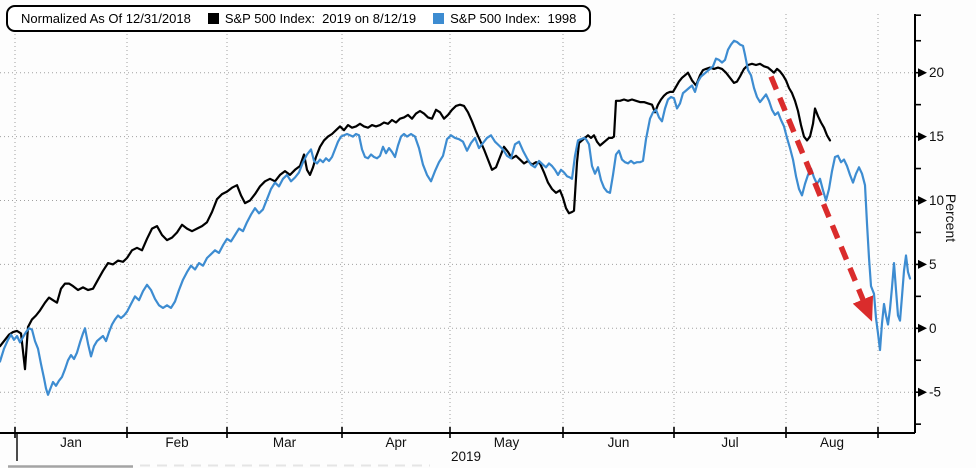 This screenshot has height=468, width=976. I want to click on month-label: Jul, so click(729, 442).